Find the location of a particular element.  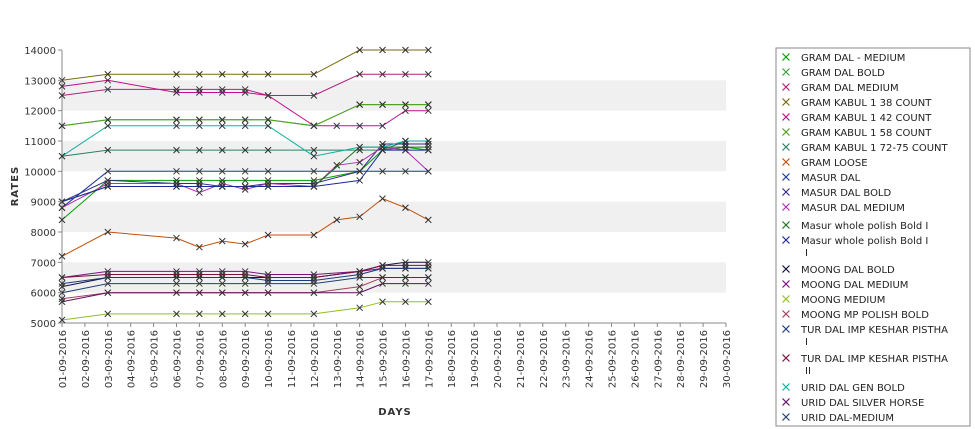

legend-item: MASUR DAL BOLD is located at coordinates (837, 193).